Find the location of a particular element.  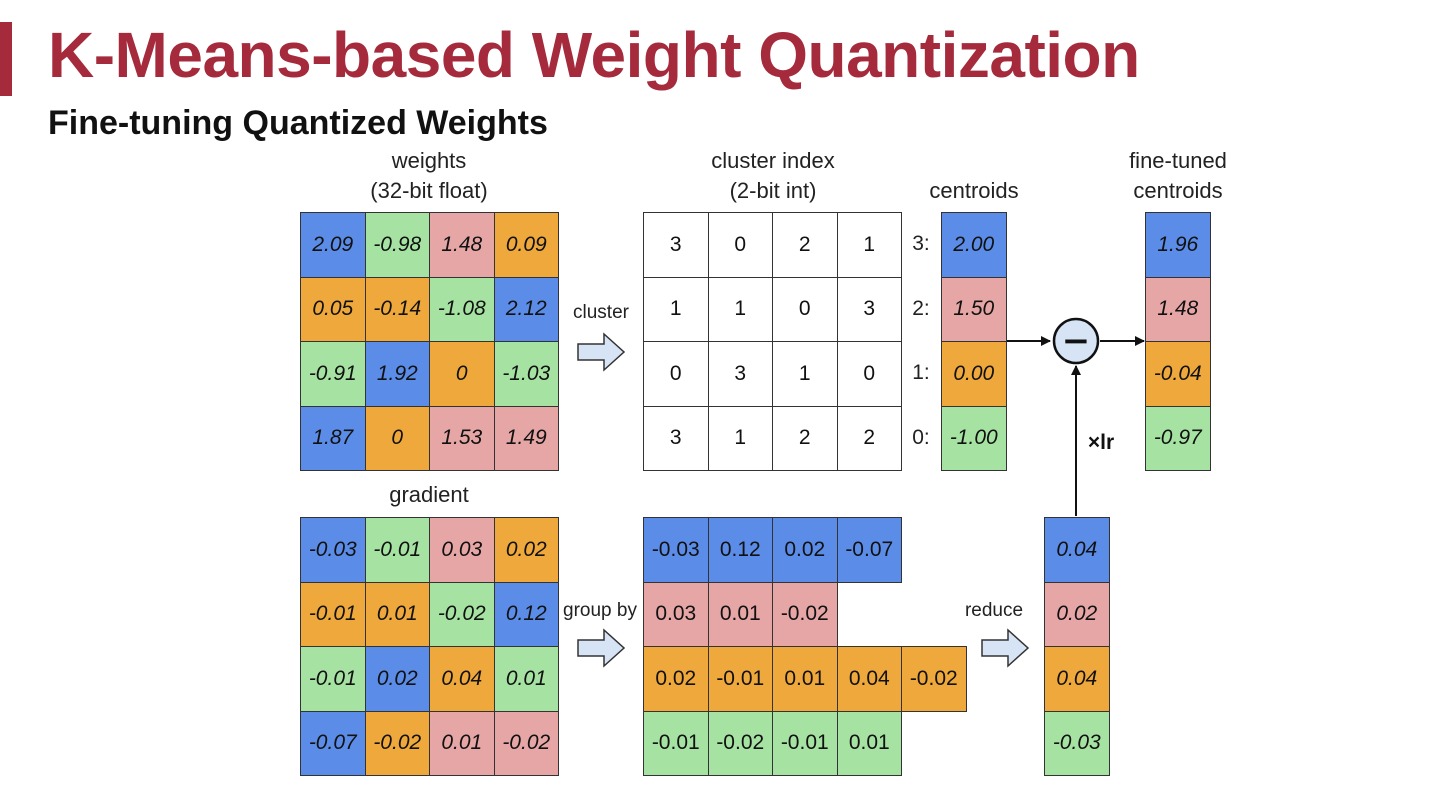

minus-sign: − is located at coordinates (1076, 341).